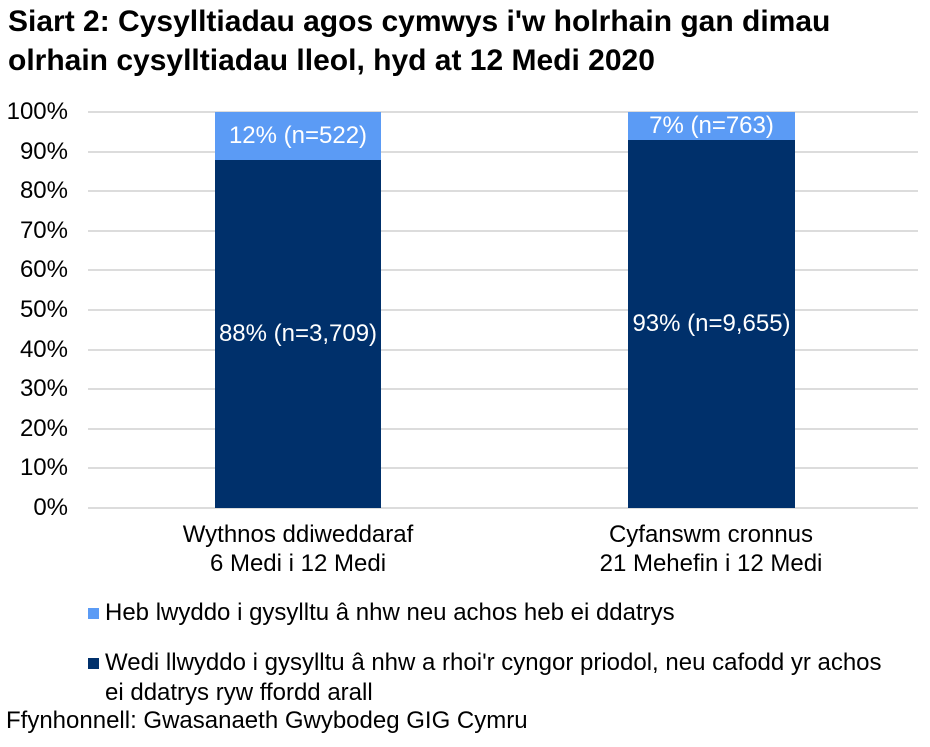 The width and height of the screenshot is (930, 747). What do you see at coordinates (93, 613) in the screenshot?
I see `legend-marker-light-blue-icon` at bounding box center [93, 613].